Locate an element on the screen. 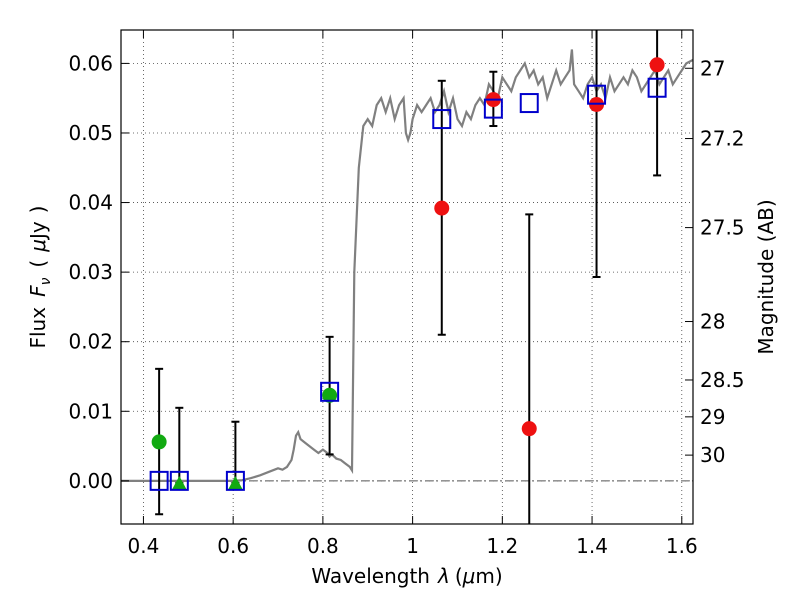  right-tick-label: 28.5 is located at coordinates (722, 380).